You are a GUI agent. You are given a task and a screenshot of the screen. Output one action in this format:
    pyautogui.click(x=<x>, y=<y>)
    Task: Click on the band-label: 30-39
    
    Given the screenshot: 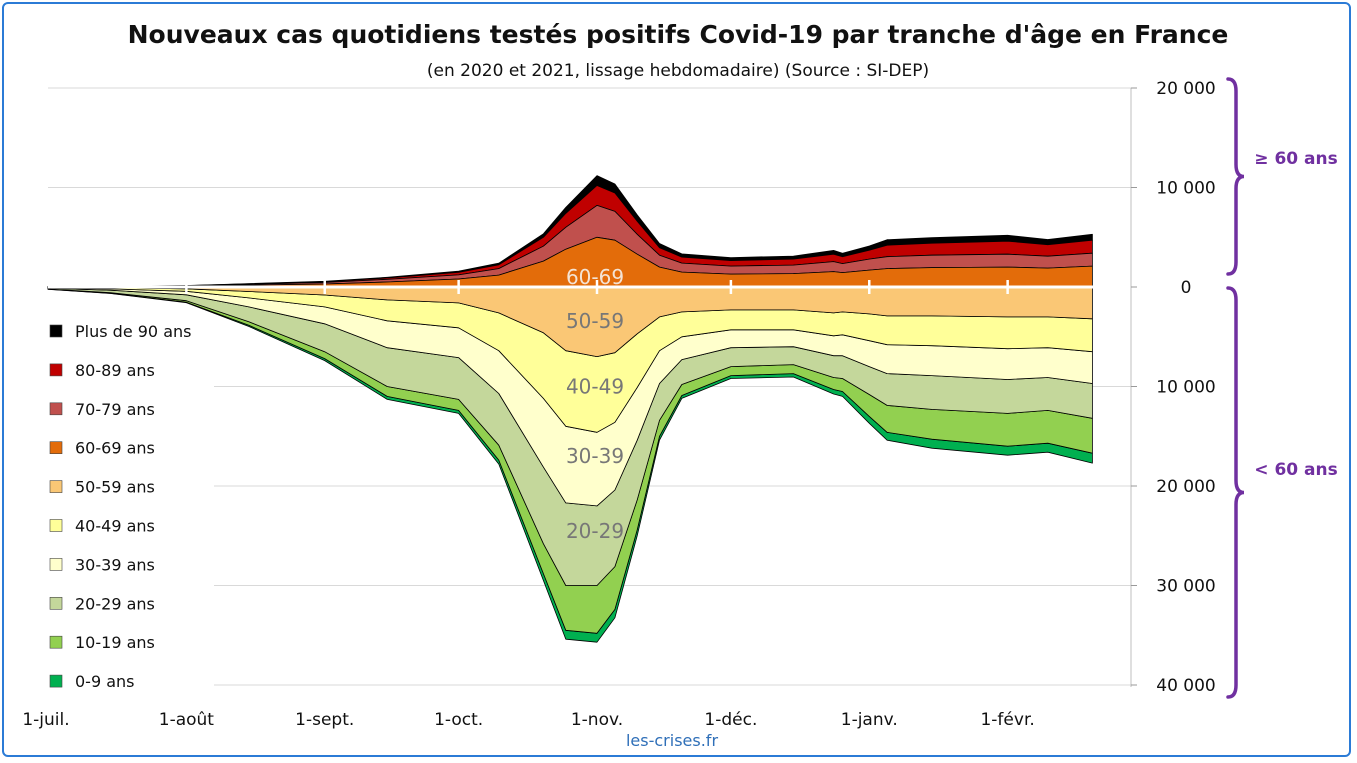 What is the action you would take?
    pyautogui.click(x=595, y=456)
    